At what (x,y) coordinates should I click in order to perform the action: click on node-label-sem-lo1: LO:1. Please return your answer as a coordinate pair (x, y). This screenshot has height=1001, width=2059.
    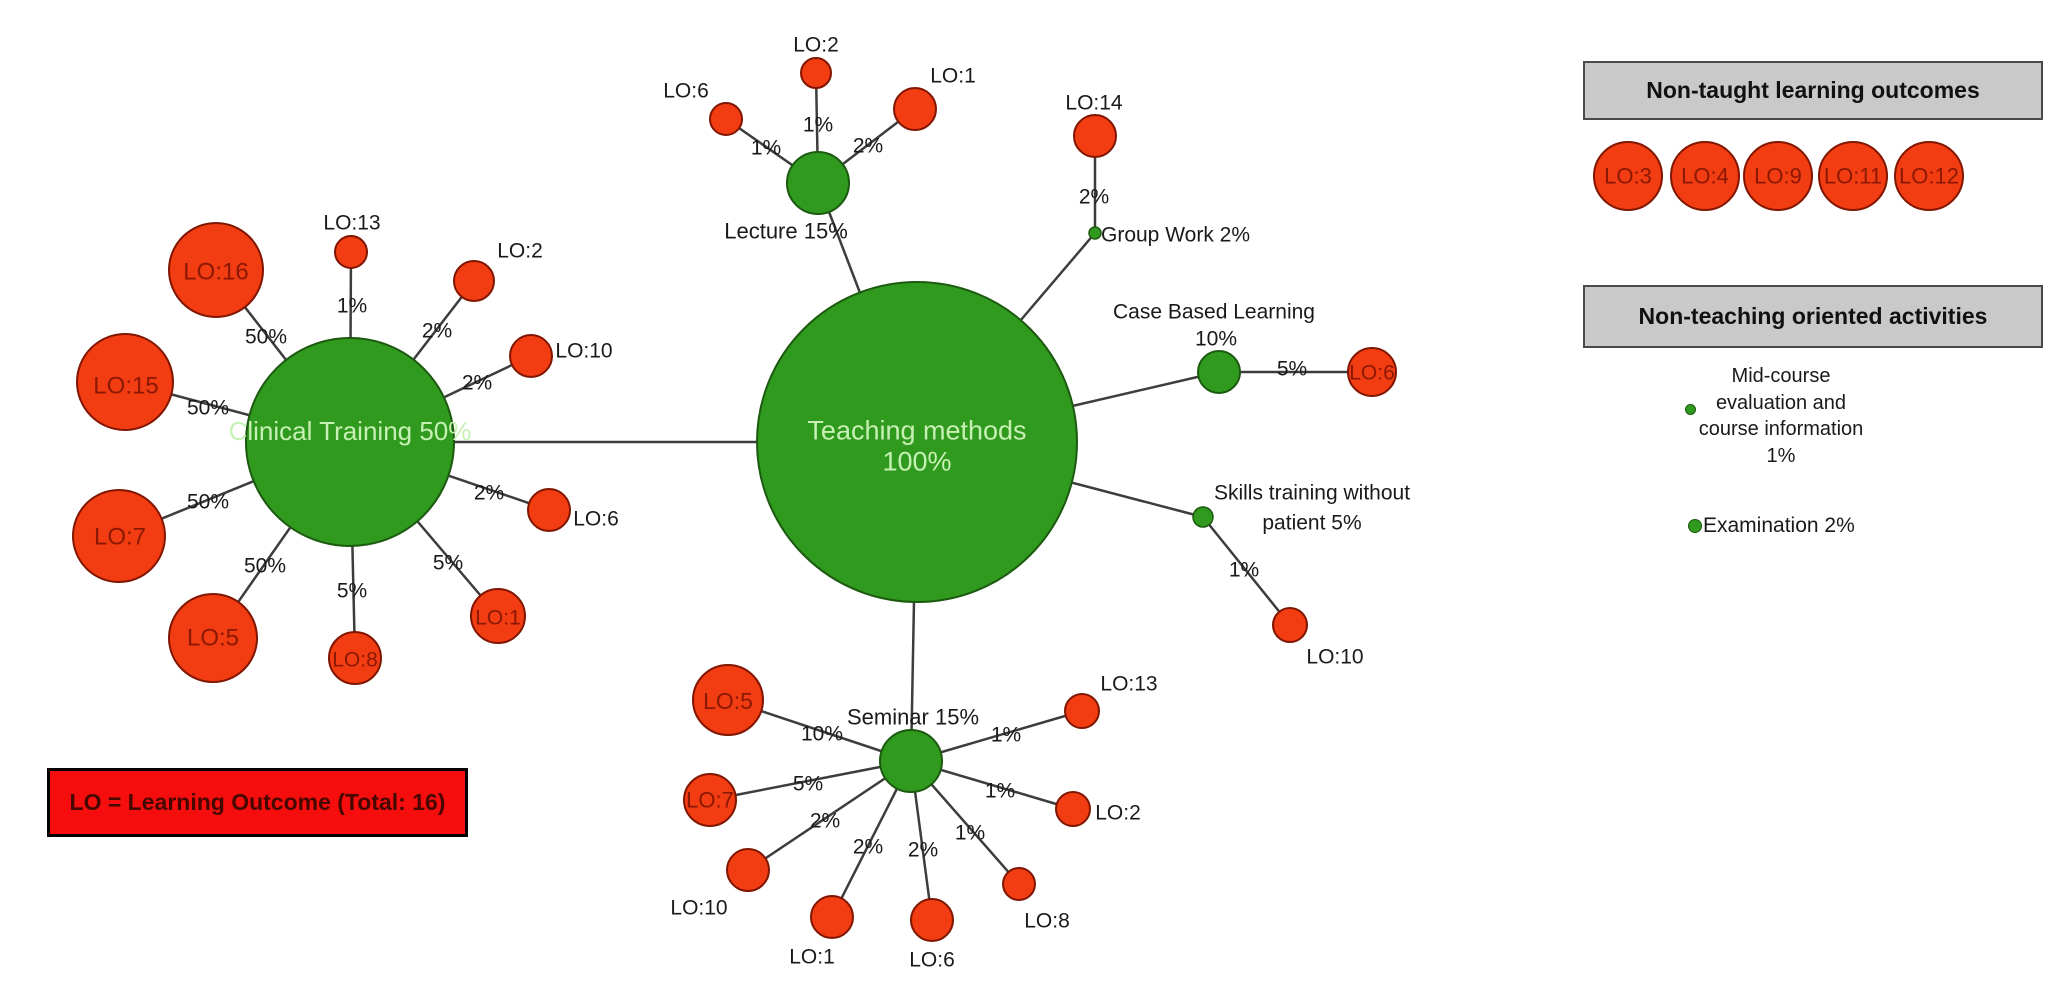
    Looking at the image, I should click on (812, 956).